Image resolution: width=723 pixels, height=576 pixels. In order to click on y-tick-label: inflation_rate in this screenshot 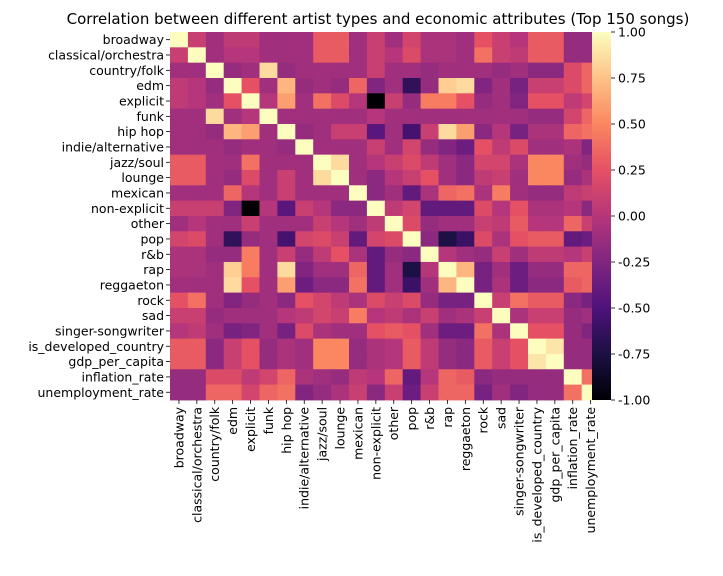, I will do `click(122, 376)`.